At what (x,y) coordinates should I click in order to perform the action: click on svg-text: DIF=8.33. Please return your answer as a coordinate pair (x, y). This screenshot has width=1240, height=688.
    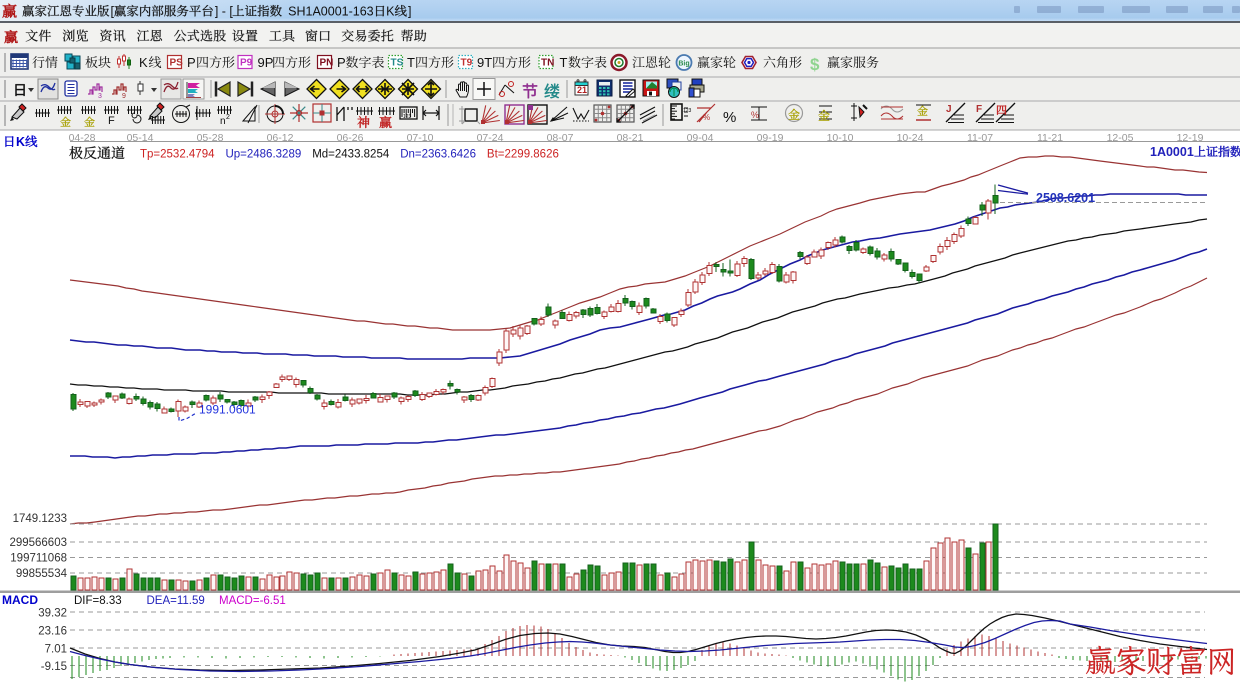
    Looking at the image, I should click on (98, 601).